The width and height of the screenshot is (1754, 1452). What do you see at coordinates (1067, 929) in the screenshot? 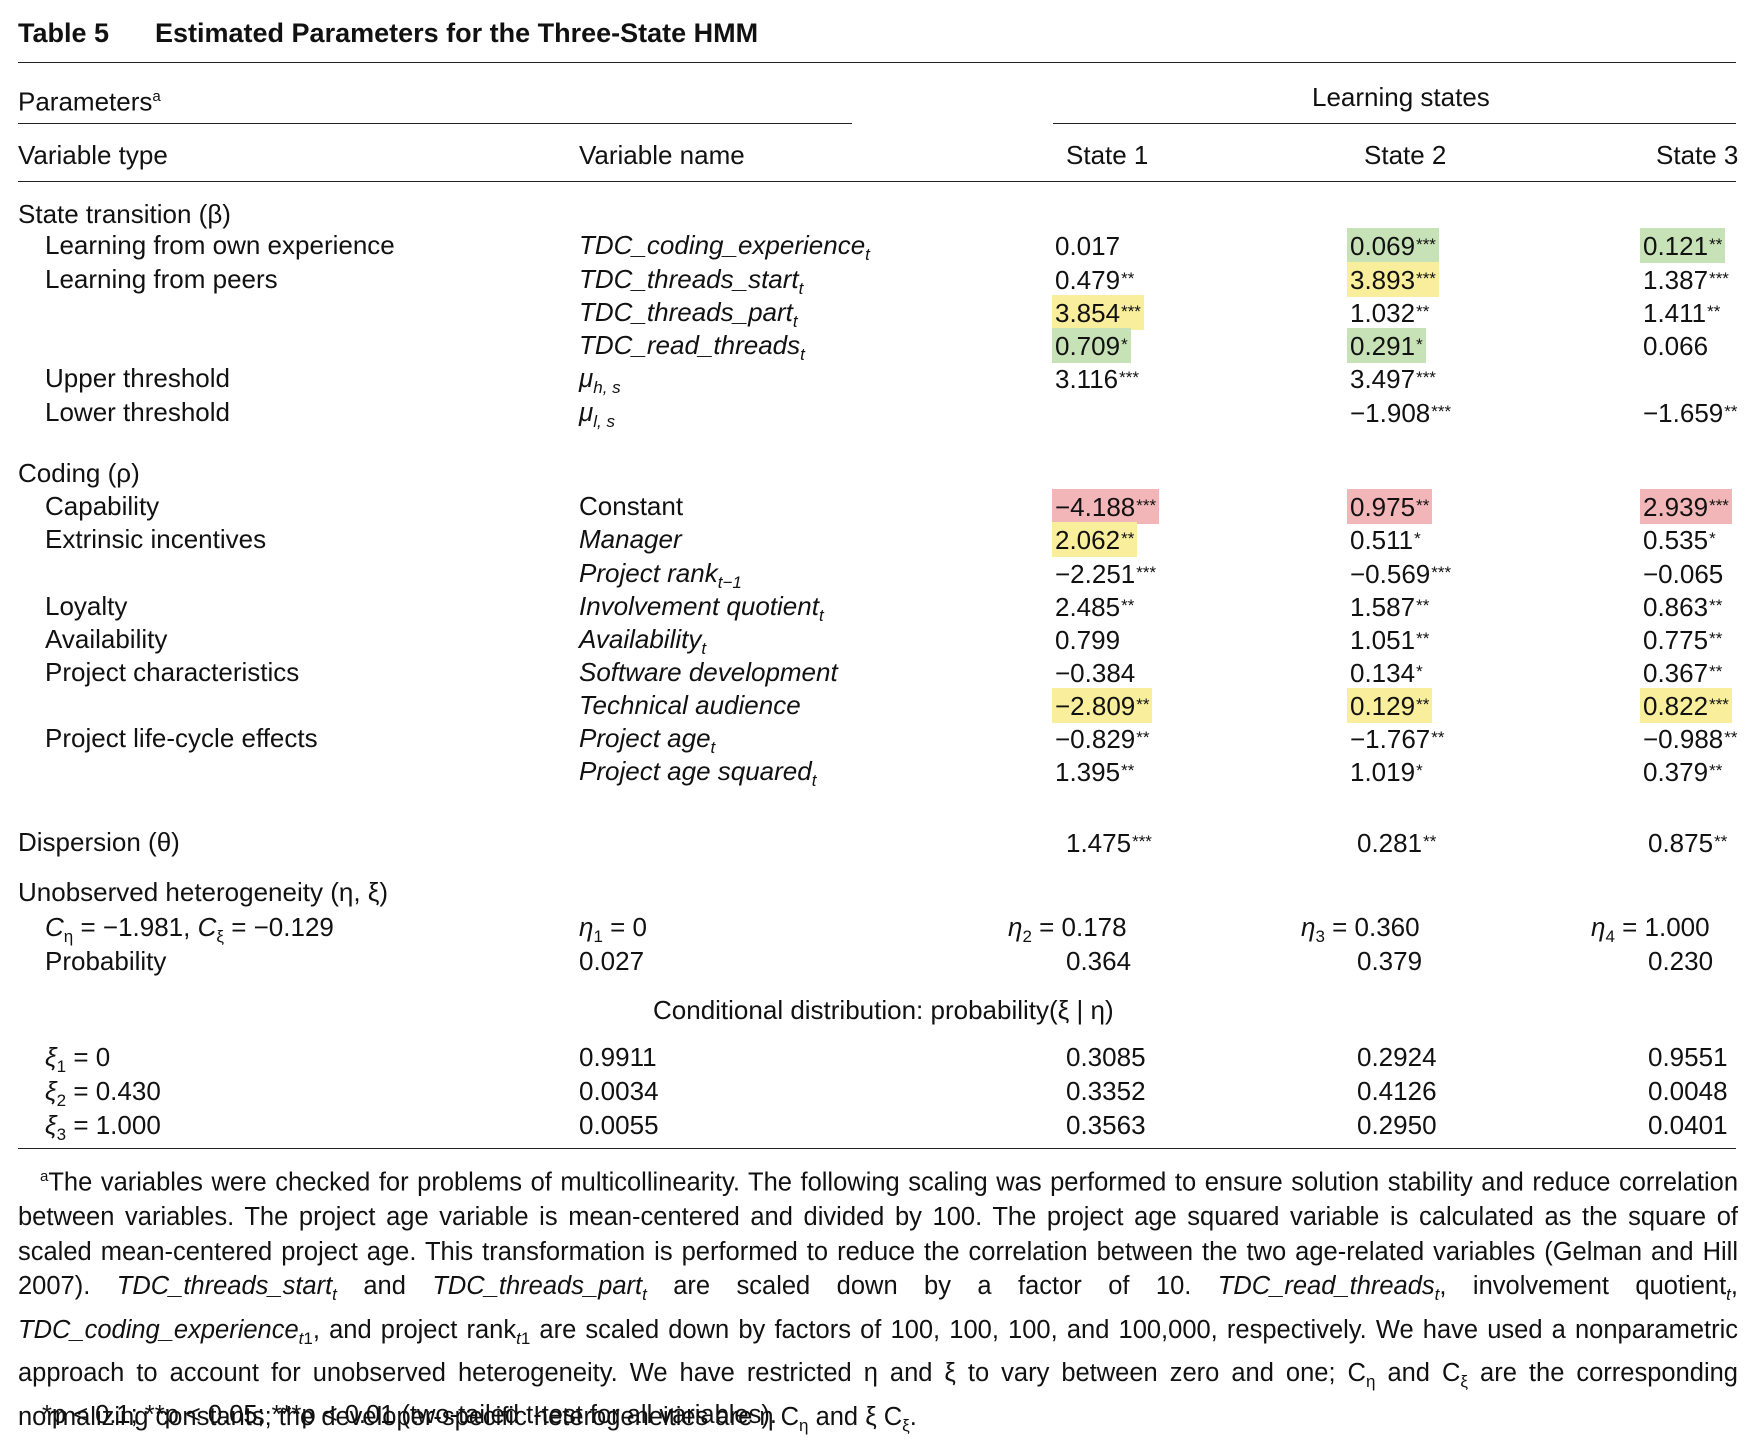
I see `eta2: η2 = 0.178` at bounding box center [1067, 929].